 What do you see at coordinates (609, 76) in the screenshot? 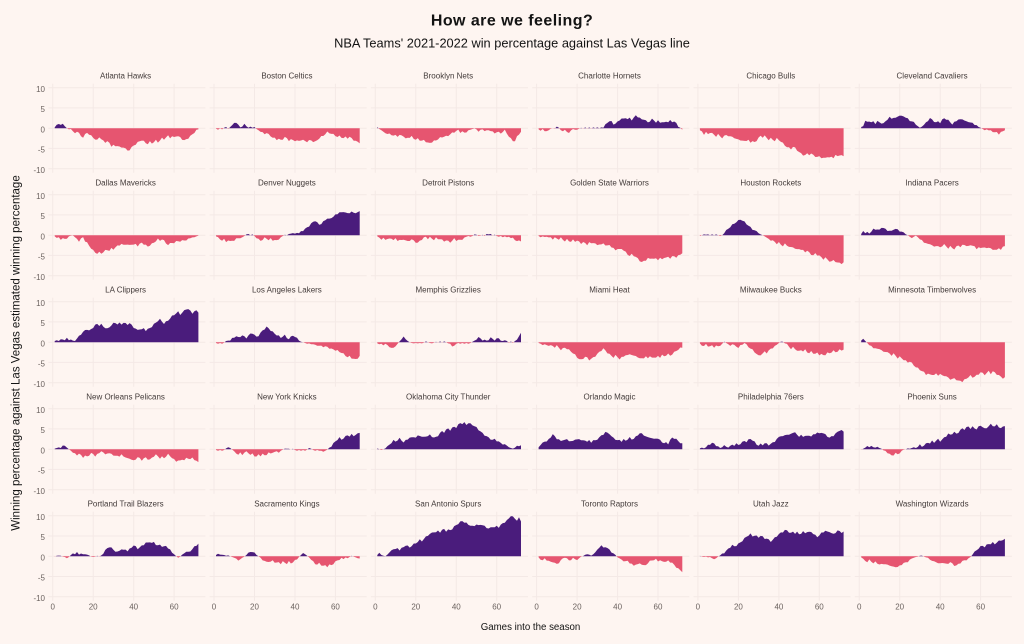
I see `svg-text: Charlotte Hornets` at bounding box center [609, 76].